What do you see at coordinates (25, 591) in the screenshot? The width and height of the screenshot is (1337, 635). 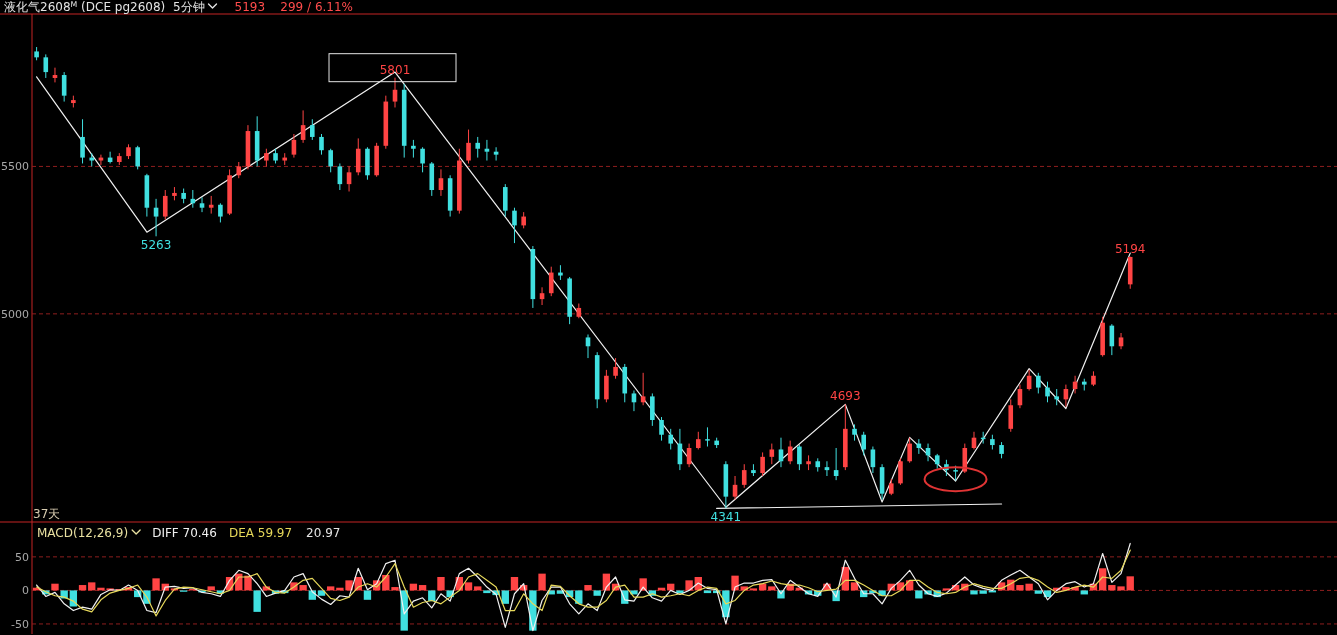 I see `y-tick-label: 0` at bounding box center [25, 591].